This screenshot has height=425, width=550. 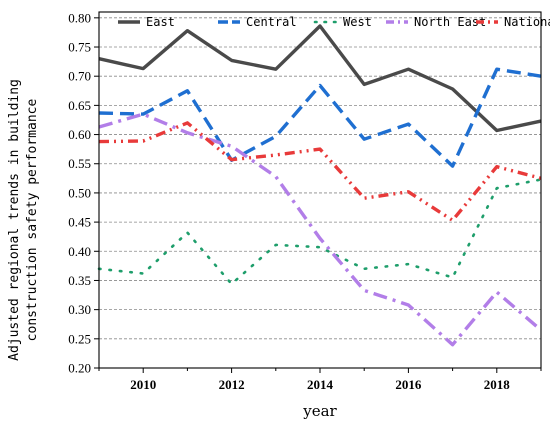 I want to click on y-tick-label: 0.50, so click(x=79, y=192).